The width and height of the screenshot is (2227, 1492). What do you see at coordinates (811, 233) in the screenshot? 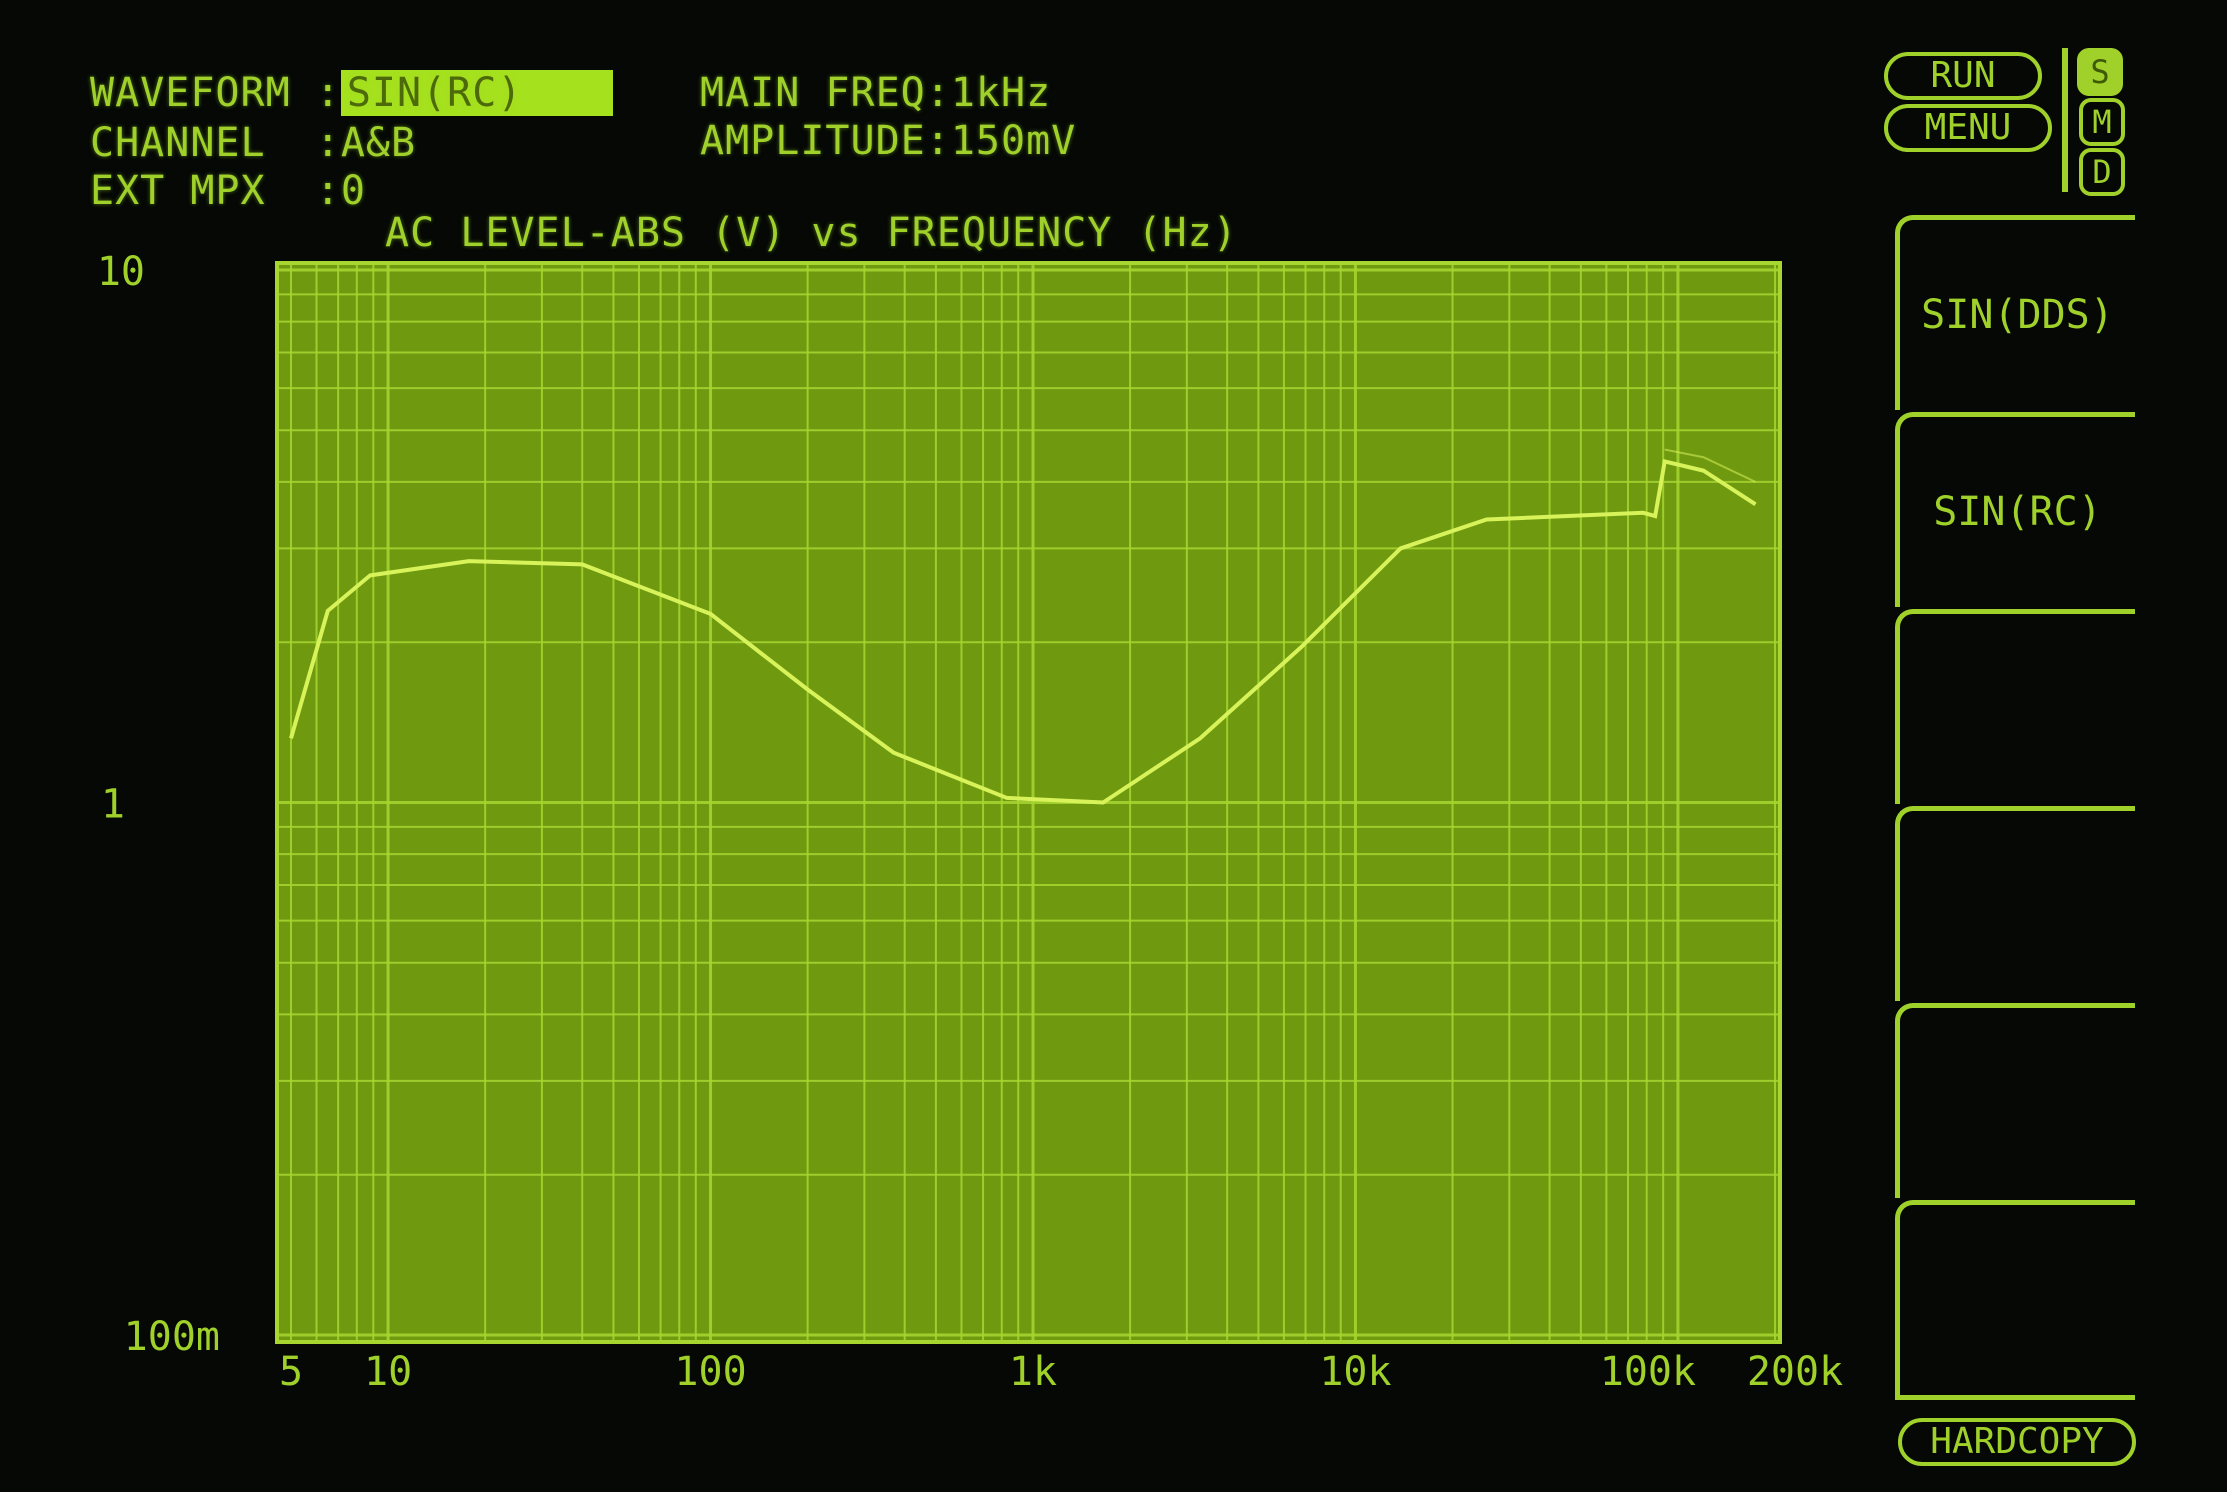
I see `chart-title: AC LEVEL-ABS (V) vs FREQUENCY (Hz)` at bounding box center [811, 233].